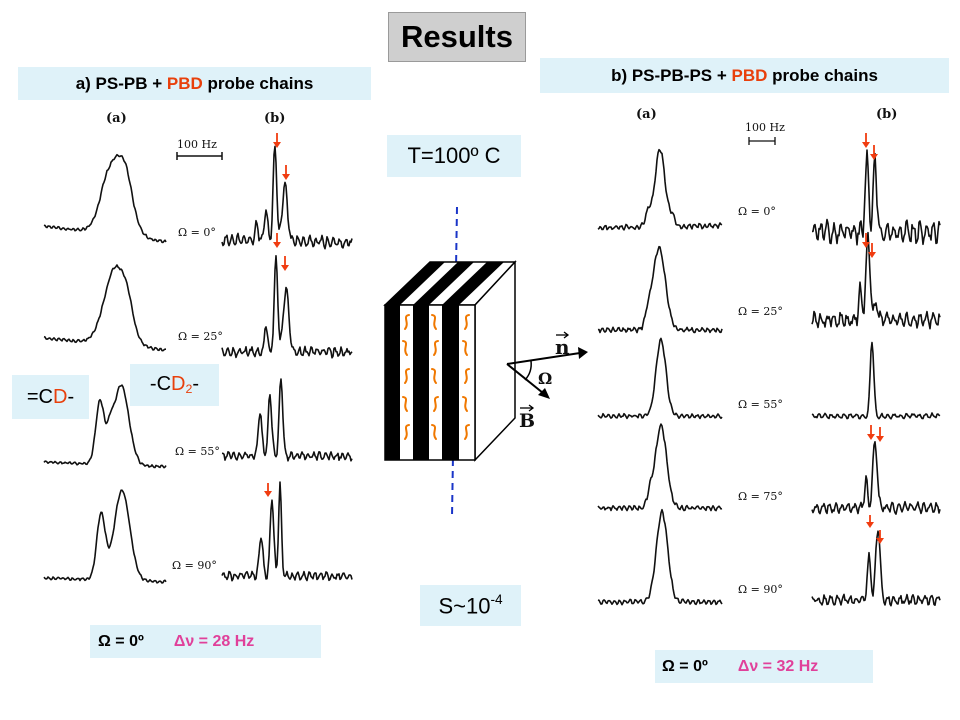 Image resolution: width=960 pixels, height=720 pixels. I want to click on panel-b-result: Ω = 0º Δν = 32 Hz, so click(764, 666).